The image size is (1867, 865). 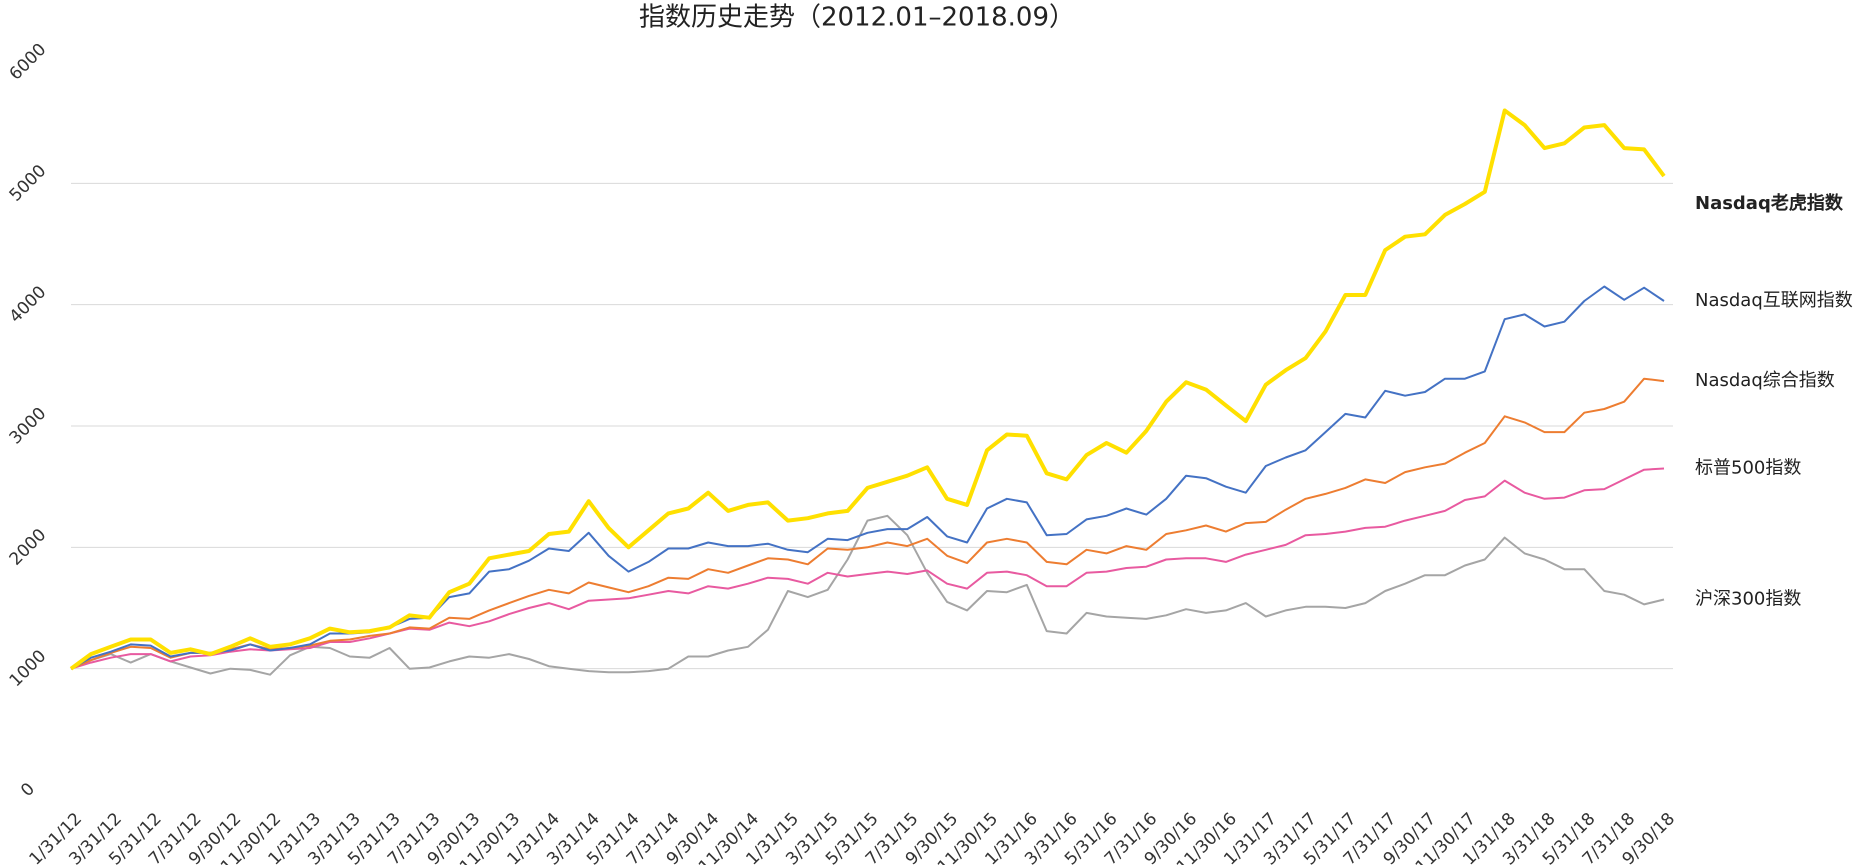 What do you see at coordinates (28, 304) in the screenshot?
I see `y-tick-label: 4000` at bounding box center [28, 304].